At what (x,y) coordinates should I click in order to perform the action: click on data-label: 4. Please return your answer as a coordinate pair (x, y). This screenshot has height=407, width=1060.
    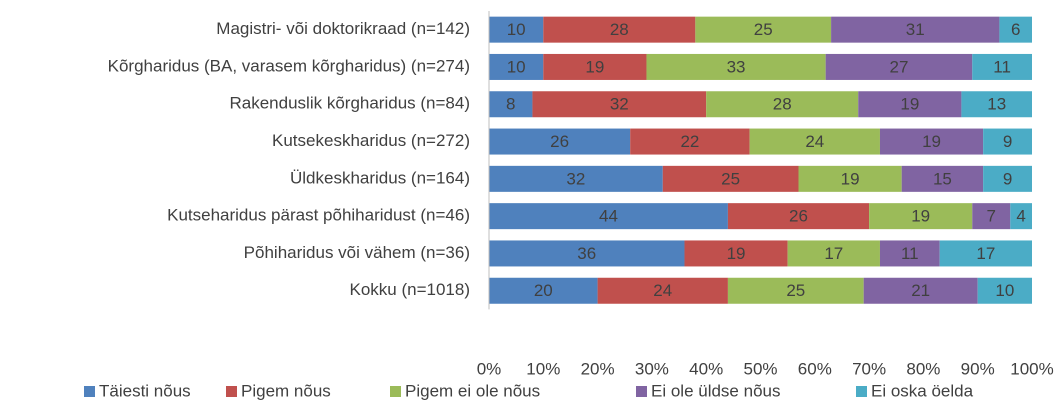
    Looking at the image, I should click on (1020, 216).